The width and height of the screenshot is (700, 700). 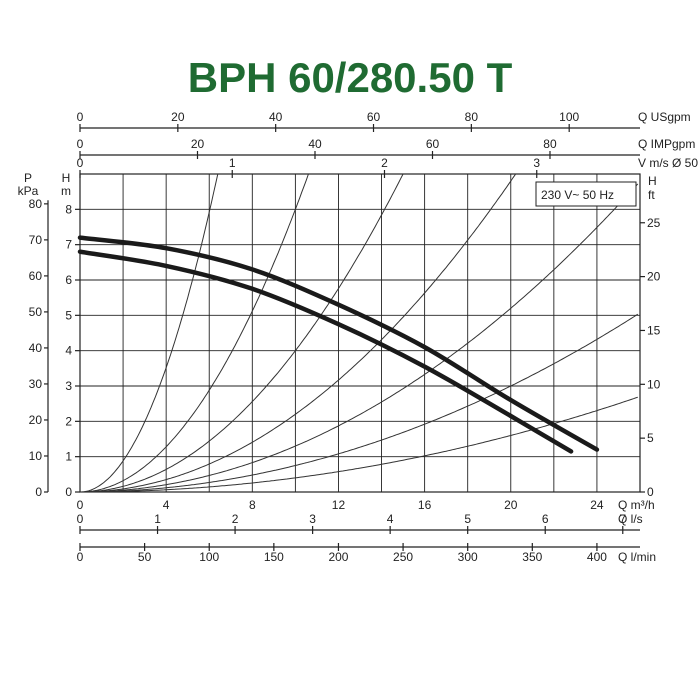 I want to click on top-axis-tick-label: 2, so click(x=384, y=163).